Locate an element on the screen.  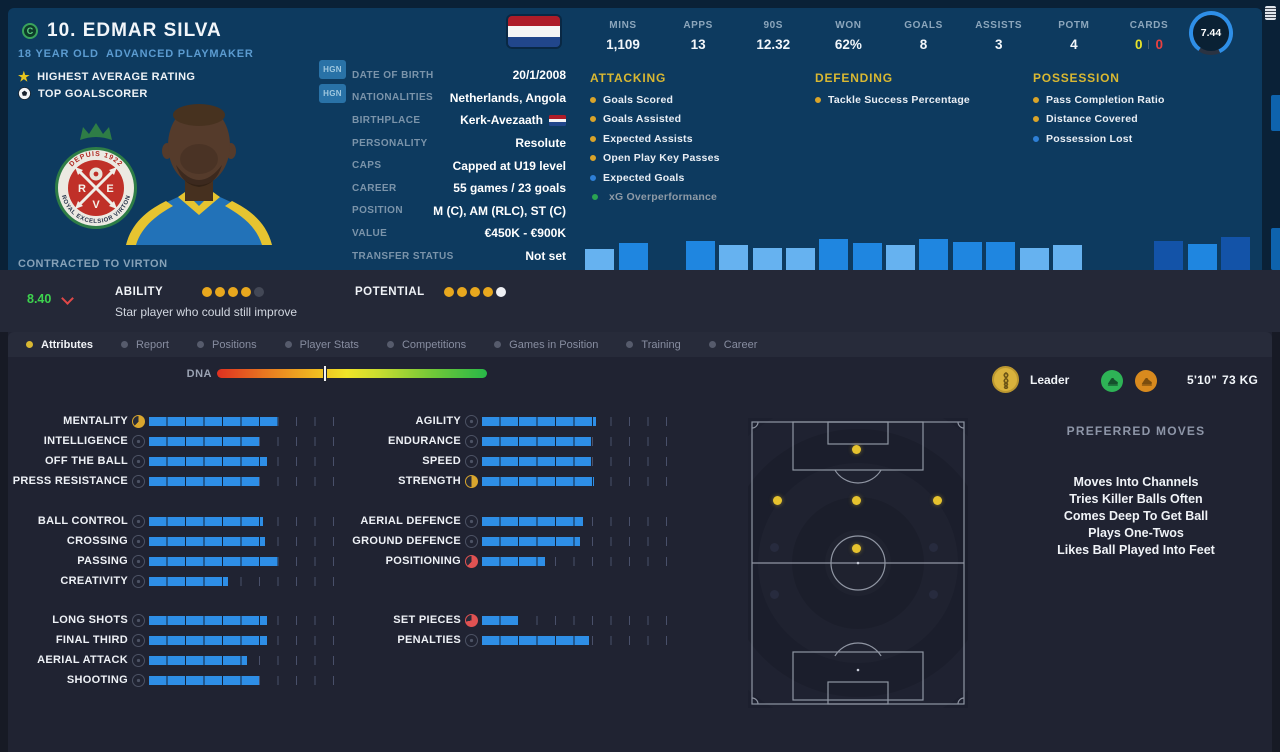
detail-label: NATIONALITIES is located at coordinates (393, 98).